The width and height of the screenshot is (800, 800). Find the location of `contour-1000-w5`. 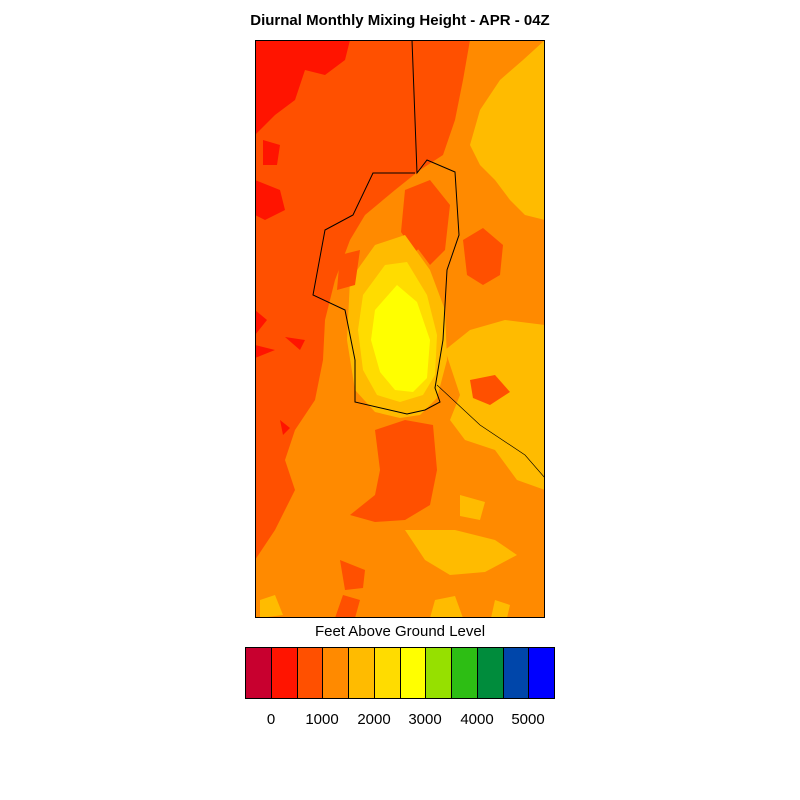

contour-1000-w5 is located at coordinates (295, 343).